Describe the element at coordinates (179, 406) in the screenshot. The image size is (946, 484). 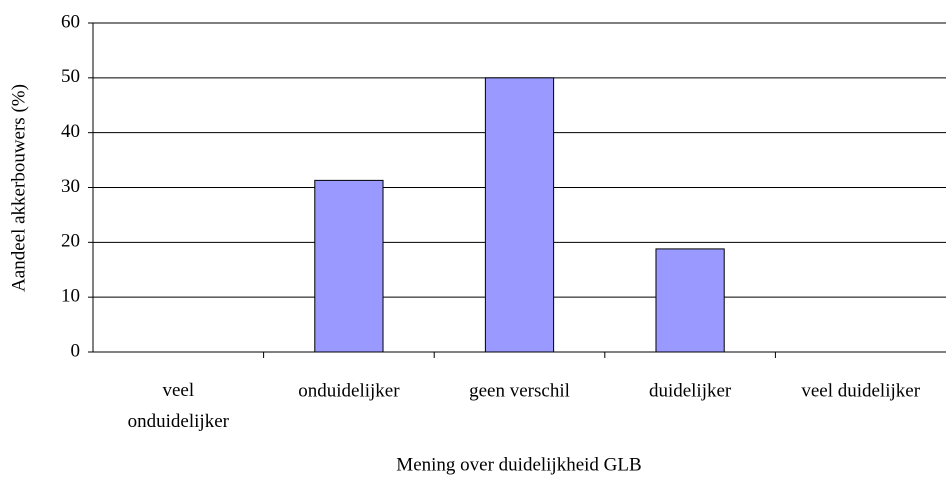
I see `x-tick-label: veel onduidelijker` at that location.